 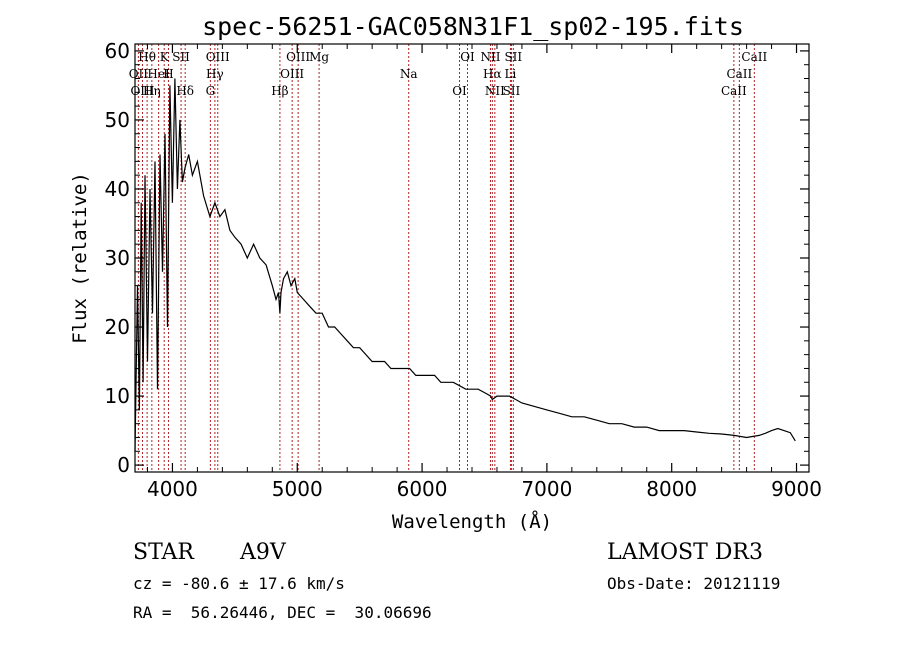 I want to click on x-tick-label-3: 7000, so click(x=546, y=489).